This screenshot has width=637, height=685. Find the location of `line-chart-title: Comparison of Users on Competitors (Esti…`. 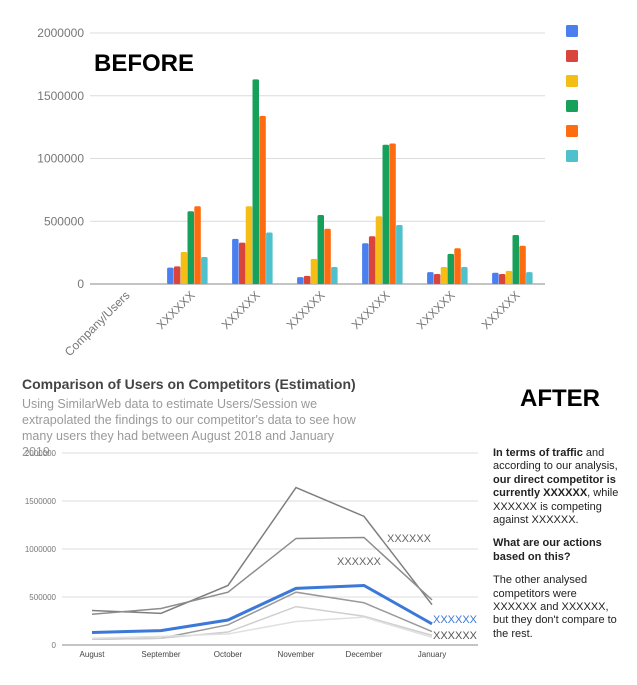

line-chart-title: Comparison of Users on Competitors (Esti… is located at coordinates (189, 384).